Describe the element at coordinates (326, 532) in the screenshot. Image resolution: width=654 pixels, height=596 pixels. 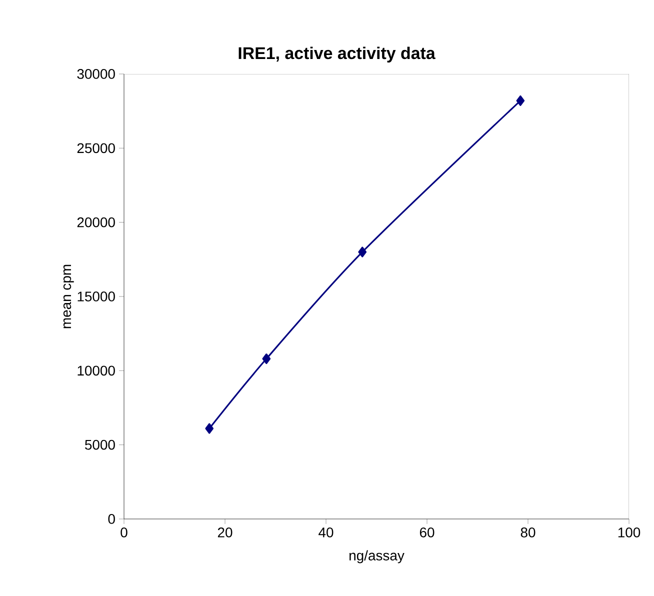
I see `x-tick-label: 40` at that location.